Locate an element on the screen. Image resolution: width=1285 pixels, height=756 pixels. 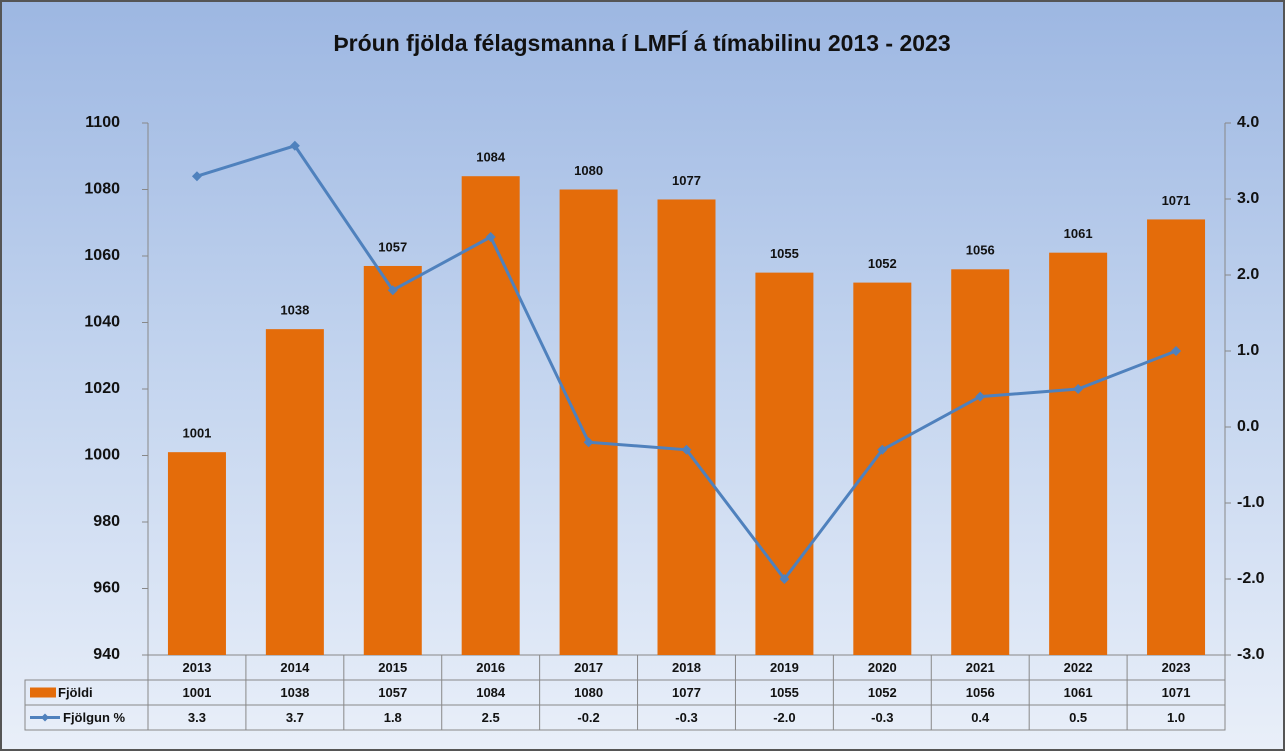
x-tick-label: 2022 is located at coordinates (1078, 667).